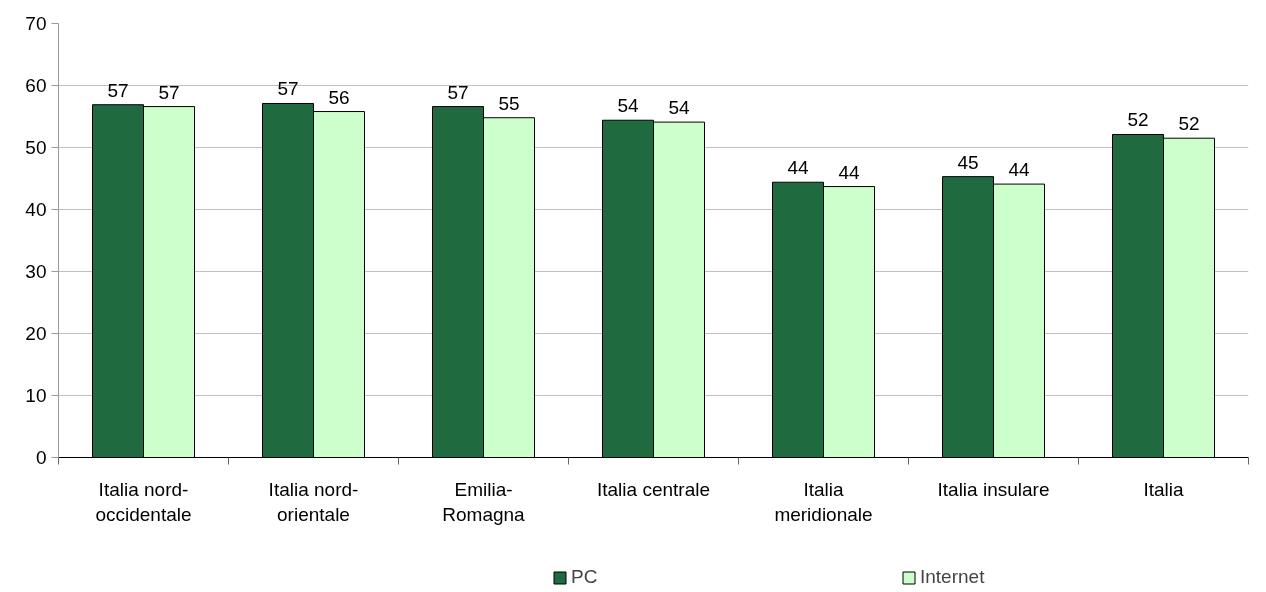 This screenshot has height=592, width=1266. What do you see at coordinates (484, 501) in the screenshot?
I see `x-tick-label: Emilia-Romagna` at bounding box center [484, 501].